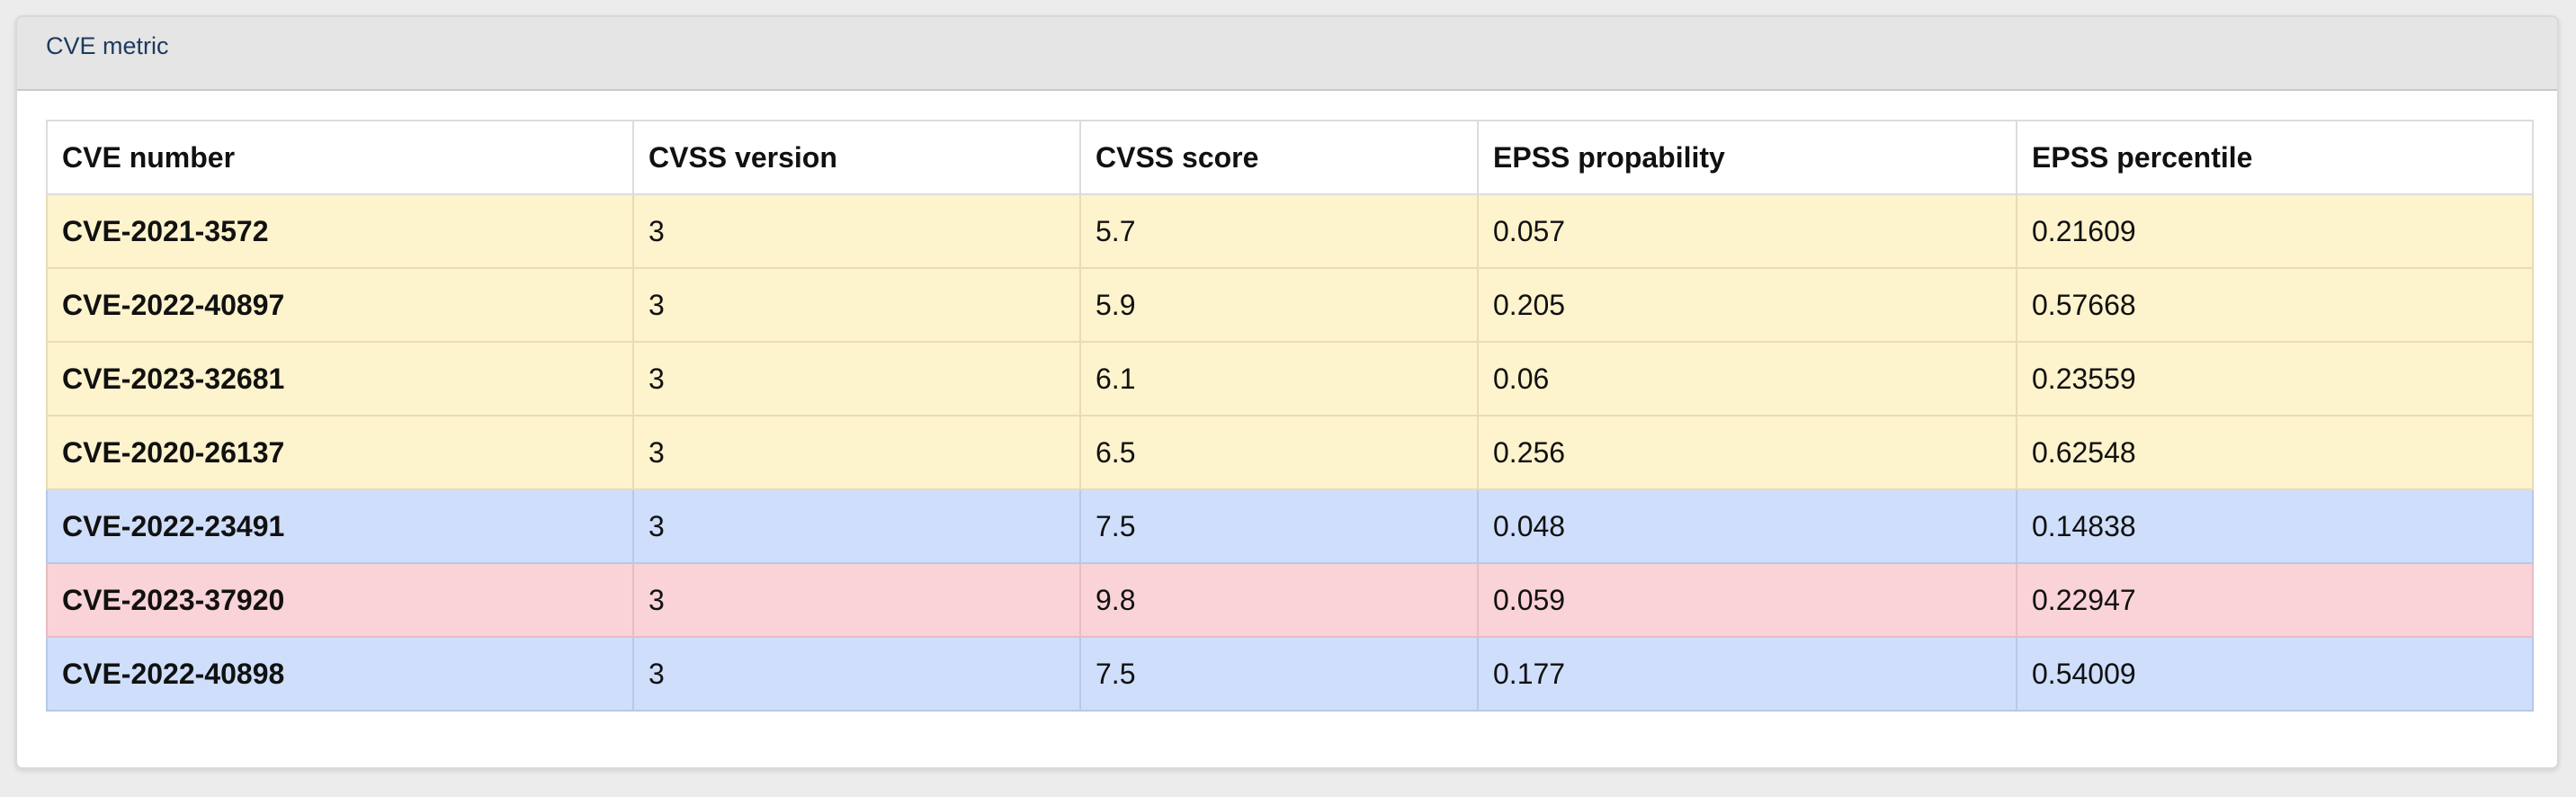 The image size is (2576, 797). I want to click on table-row: CVE-2022-40897 3 5.9 0.205 0.57668, so click(1290, 305).